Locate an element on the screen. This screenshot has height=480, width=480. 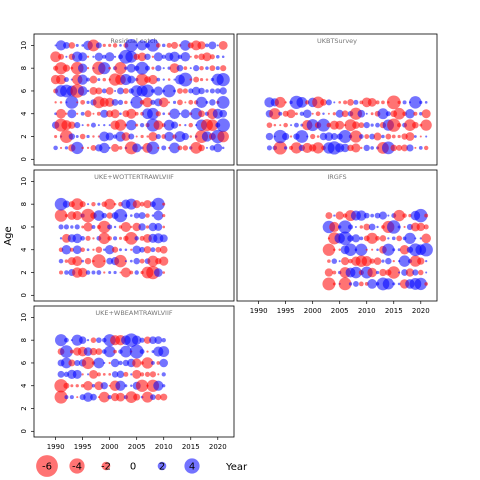
x-tick-label: 2005 is located at coordinates (340, 311).